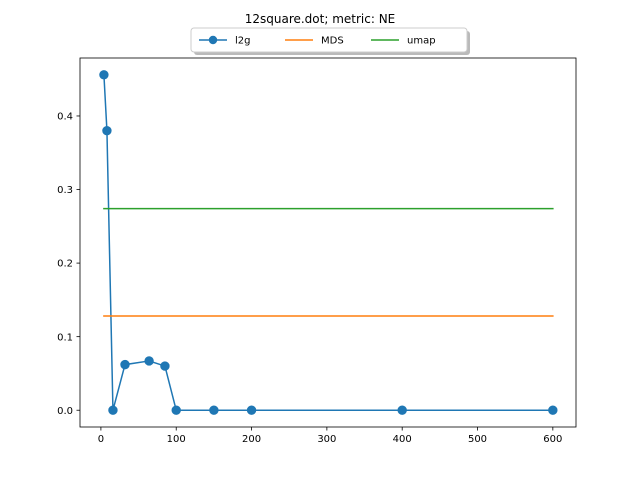  Describe the element at coordinates (477, 439) in the screenshot. I see `x-tick-label: 500` at that location.